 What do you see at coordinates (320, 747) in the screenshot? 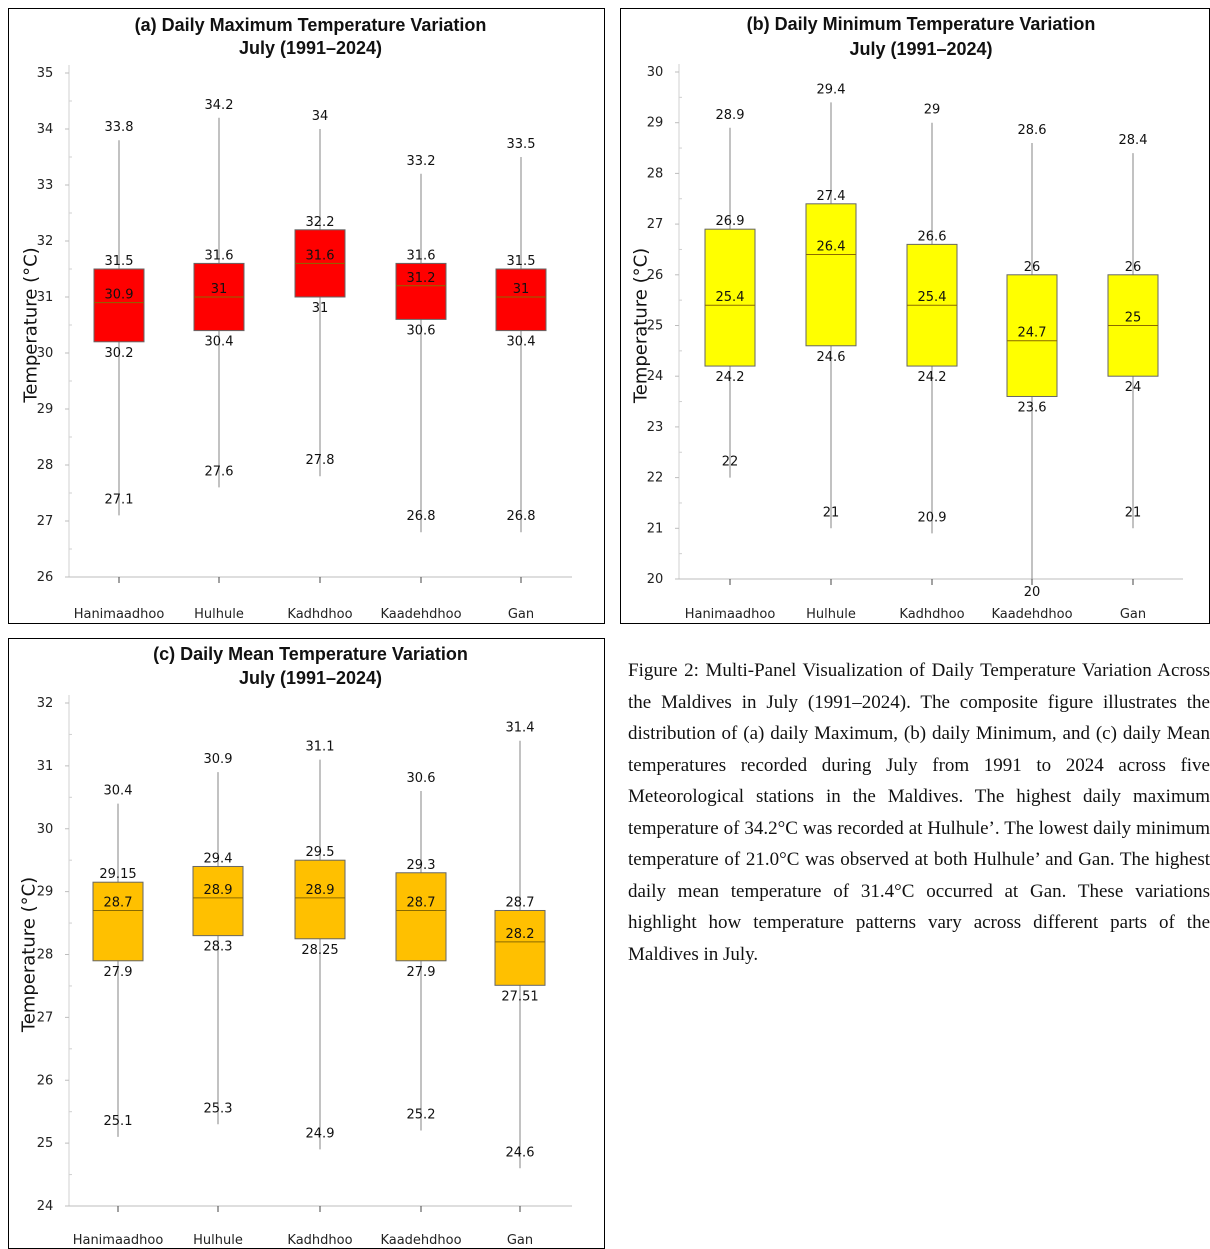
I see `max-label: 31.1` at bounding box center [320, 747].